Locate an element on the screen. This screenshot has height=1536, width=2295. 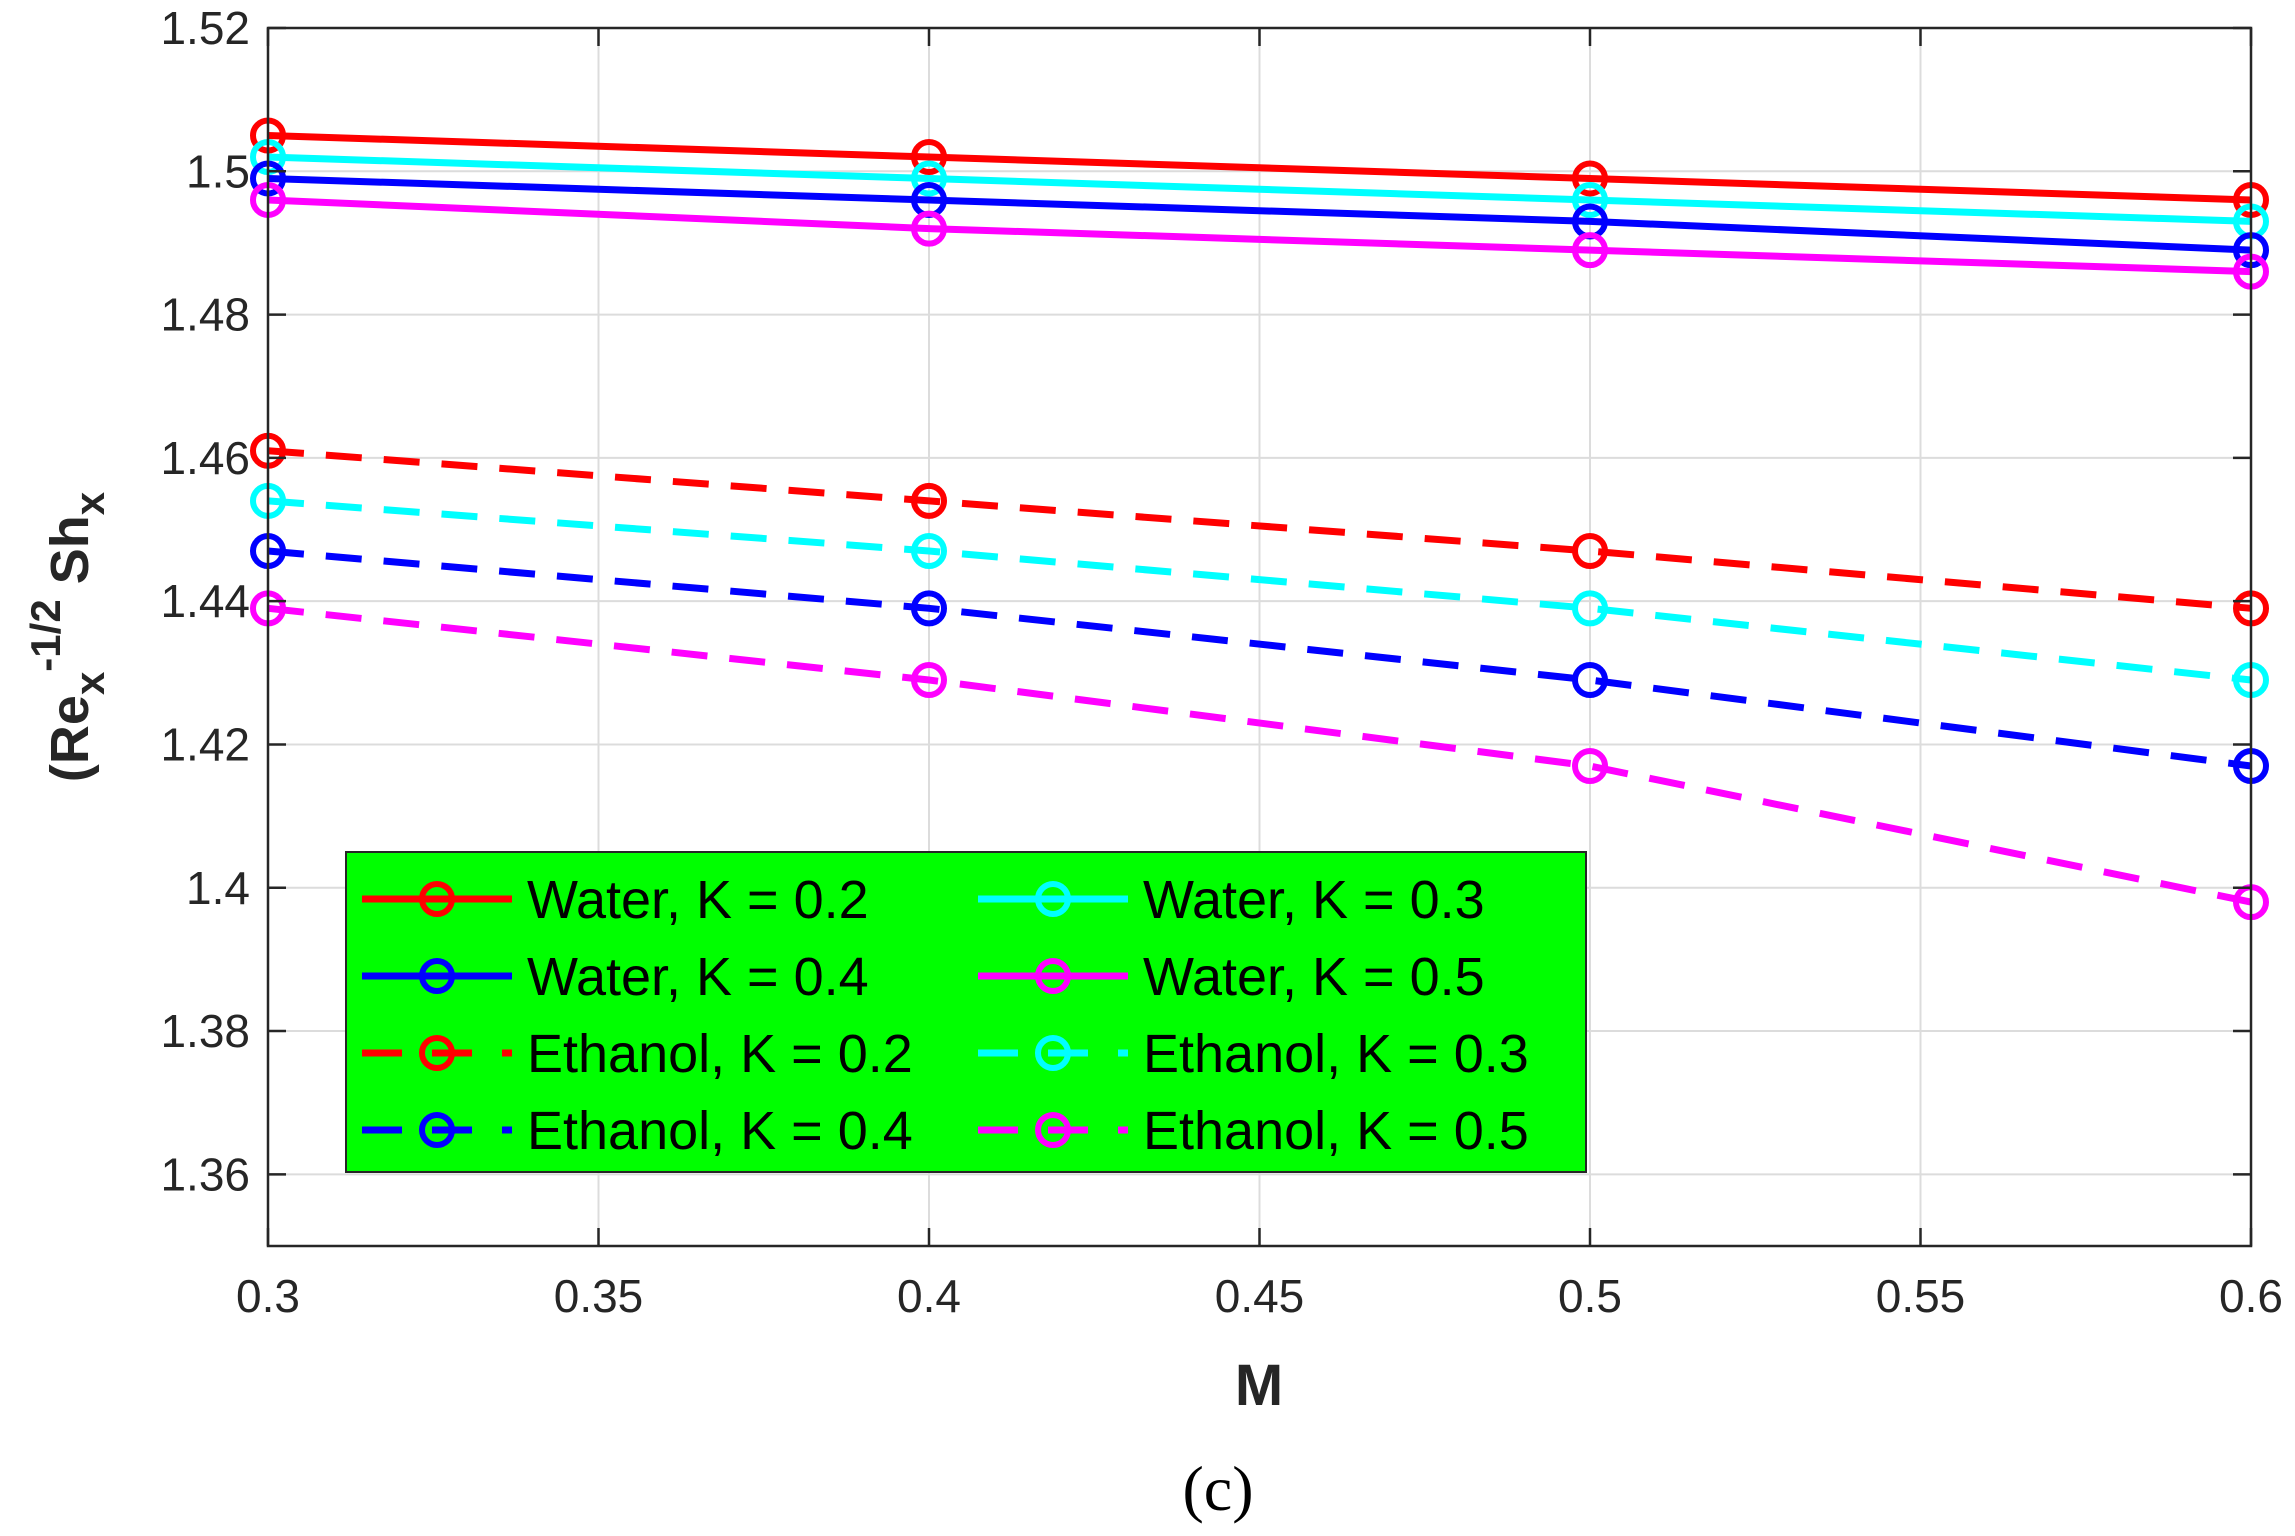
legend-label: Water, K = 0.3 is located at coordinates (1314, 900).